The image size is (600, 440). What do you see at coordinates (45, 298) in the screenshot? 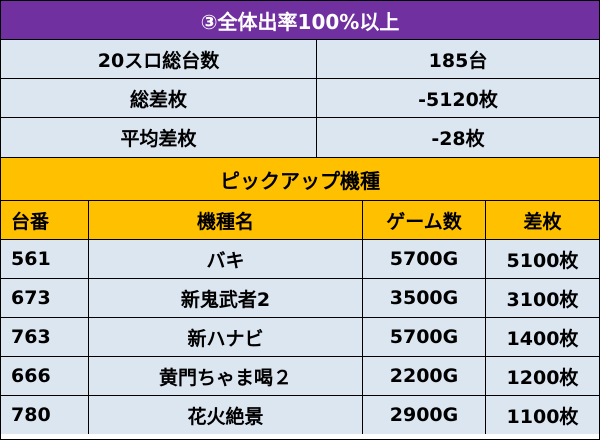
I see `machine-number-cell: 673` at bounding box center [45, 298].